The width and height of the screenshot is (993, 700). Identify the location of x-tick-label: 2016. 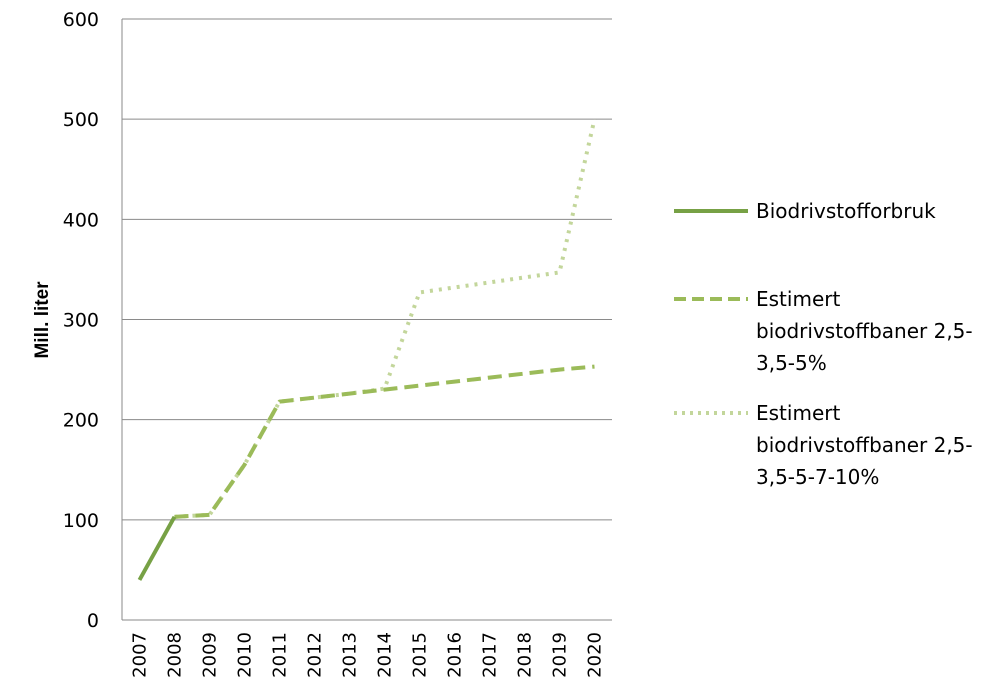
(455, 655).